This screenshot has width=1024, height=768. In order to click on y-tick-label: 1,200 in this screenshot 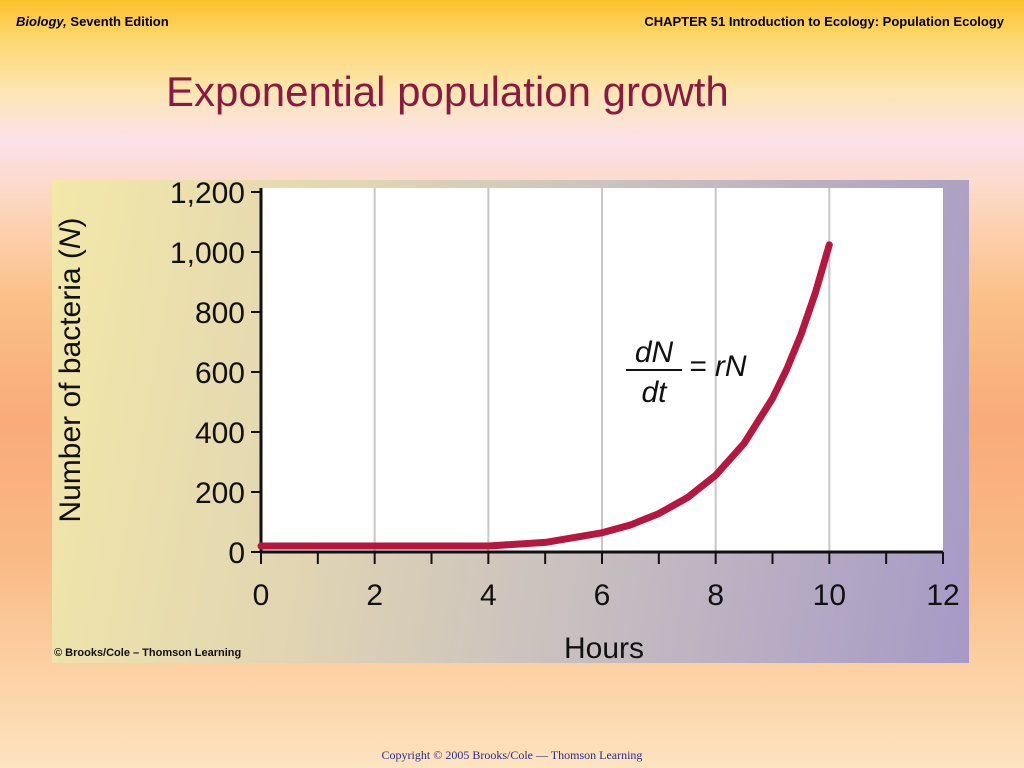, I will do `click(207, 195)`.